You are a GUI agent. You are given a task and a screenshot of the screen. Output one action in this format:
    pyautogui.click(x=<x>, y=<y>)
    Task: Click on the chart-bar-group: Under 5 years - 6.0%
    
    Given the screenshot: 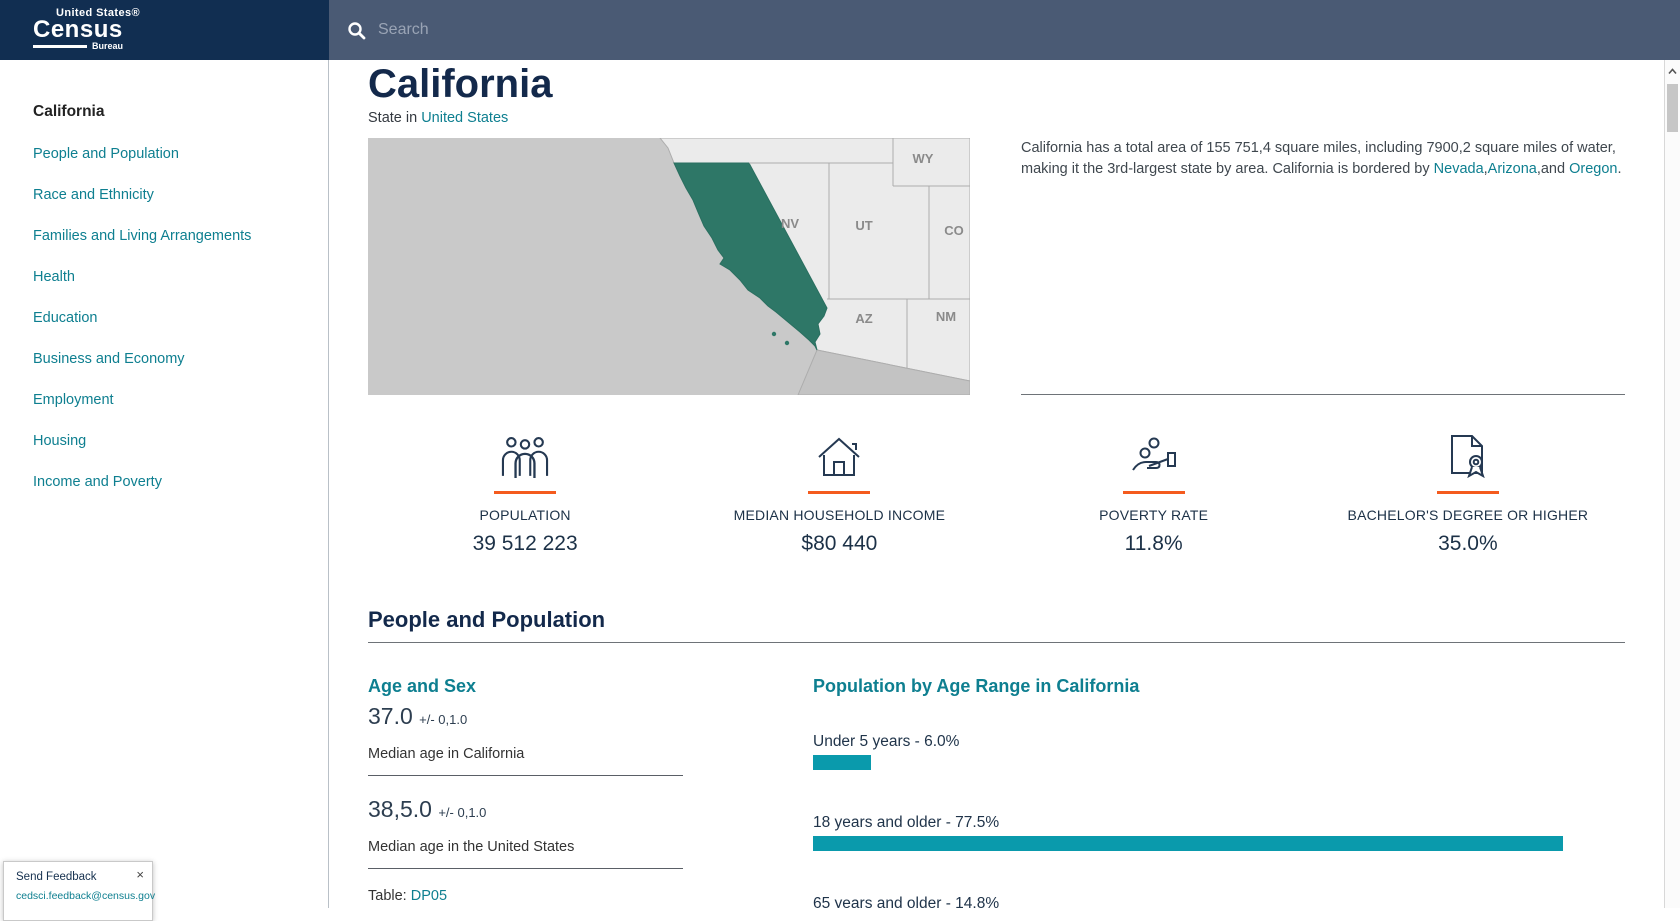 What is the action you would take?
    pyautogui.click(x=1219, y=751)
    